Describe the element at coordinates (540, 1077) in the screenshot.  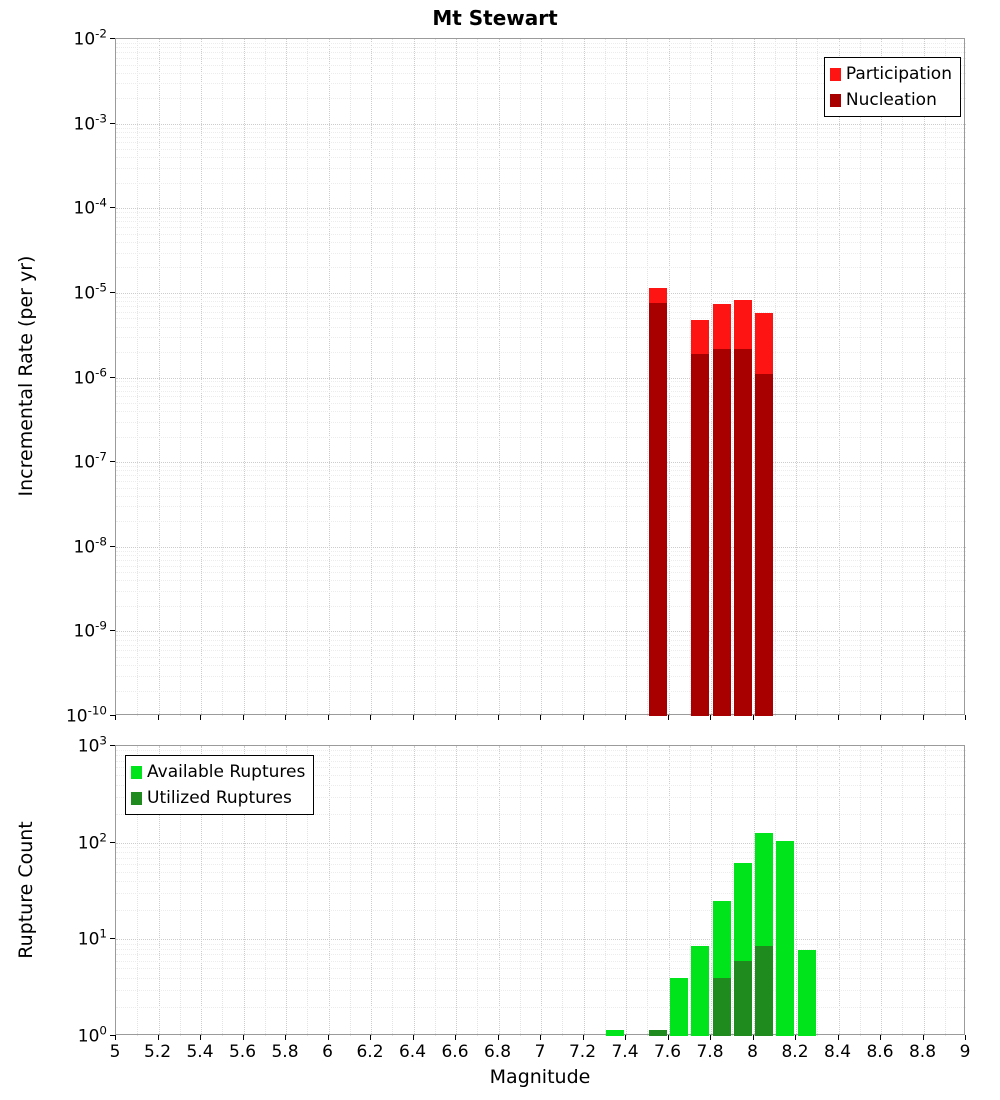
I see `x-axis-label-magnitude: Magnitude` at that location.